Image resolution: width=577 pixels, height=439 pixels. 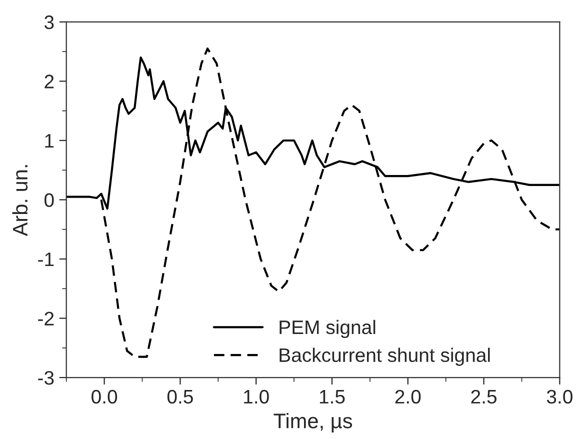 I want to click on y-axis-title: Arb. un., so click(x=20, y=200).